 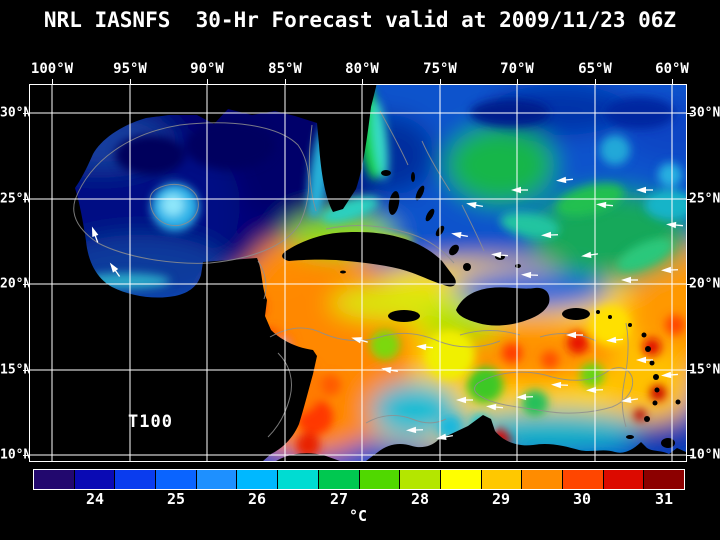 I want to click on colorbar-tick-label: 26, so click(x=257, y=499).